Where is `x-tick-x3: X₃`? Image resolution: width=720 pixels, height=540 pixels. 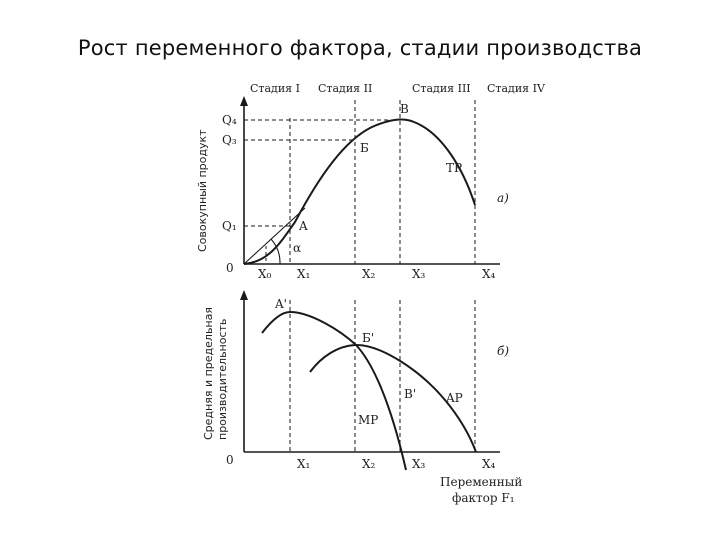
x-tick-x3: X₃ is located at coordinates (419, 274).